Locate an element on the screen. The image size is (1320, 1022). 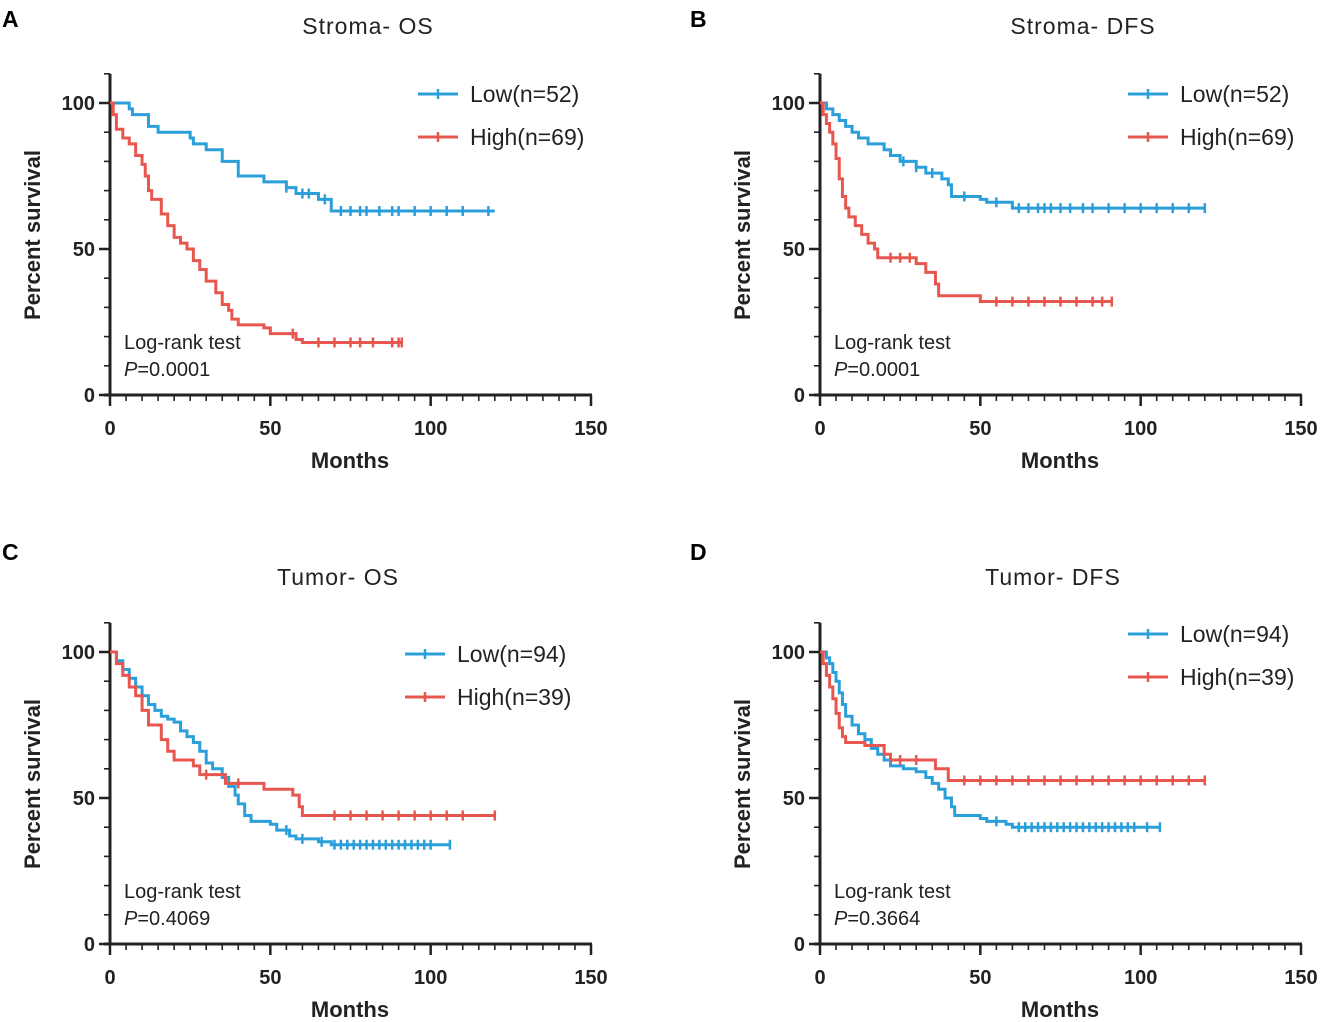
panel-letter: A is located at coordinates (10, 19).